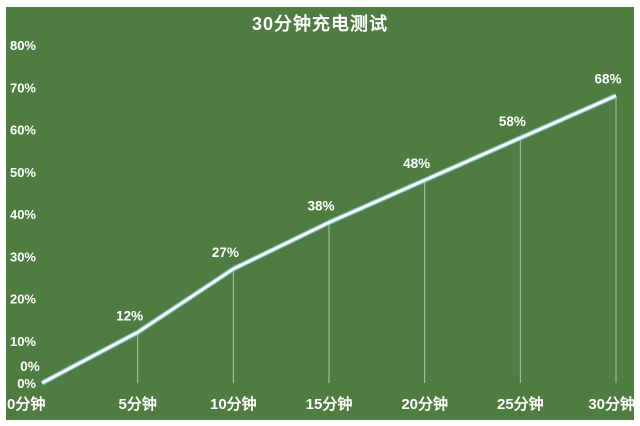 Image resolution: width=640 pixels, height=426 pixels. I want to click on y-axis-tick-label: 80%, so click(23, 45).